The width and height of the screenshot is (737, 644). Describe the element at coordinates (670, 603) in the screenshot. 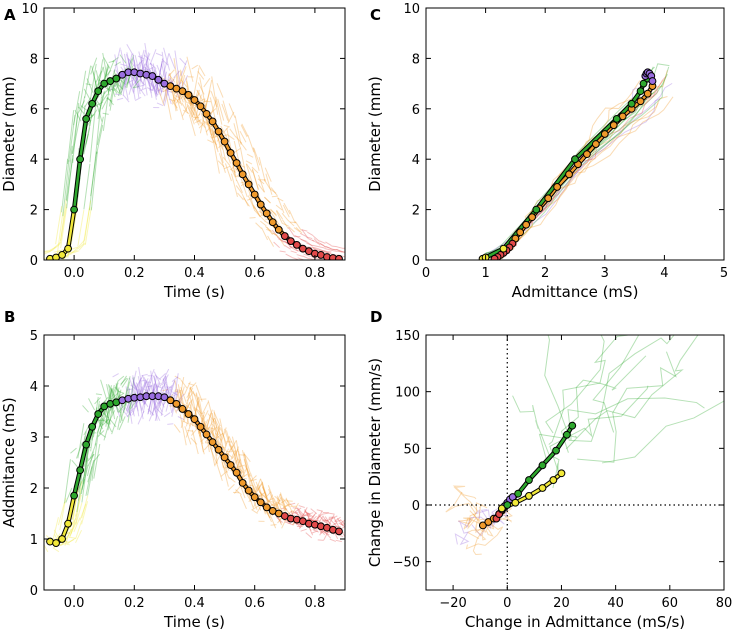

I see `x-tick-label: 60` at that location.